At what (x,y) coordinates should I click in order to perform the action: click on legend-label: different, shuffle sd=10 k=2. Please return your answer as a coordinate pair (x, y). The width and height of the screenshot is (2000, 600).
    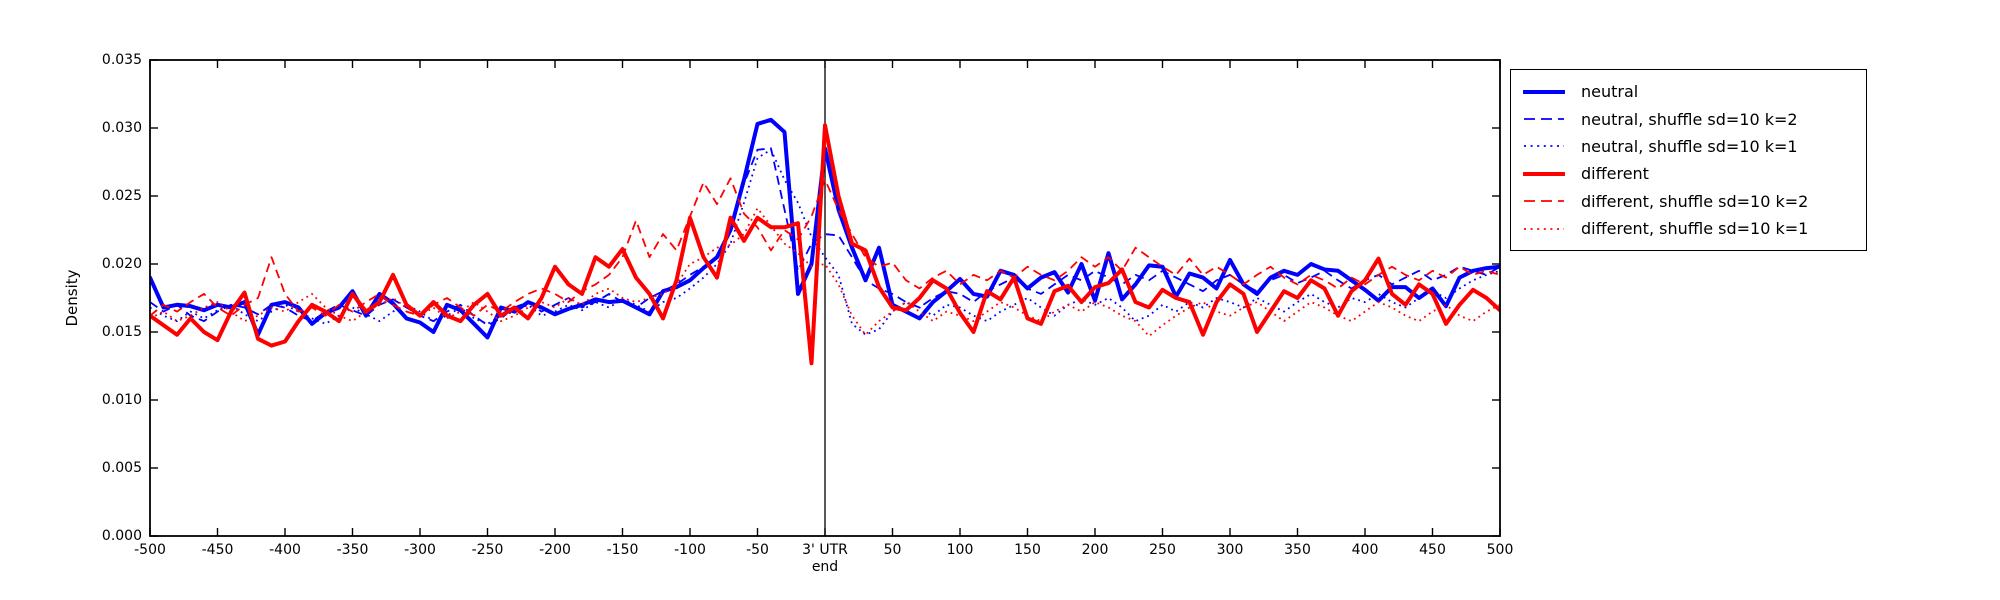
    Looking at the image, I should click on (1695, 201).